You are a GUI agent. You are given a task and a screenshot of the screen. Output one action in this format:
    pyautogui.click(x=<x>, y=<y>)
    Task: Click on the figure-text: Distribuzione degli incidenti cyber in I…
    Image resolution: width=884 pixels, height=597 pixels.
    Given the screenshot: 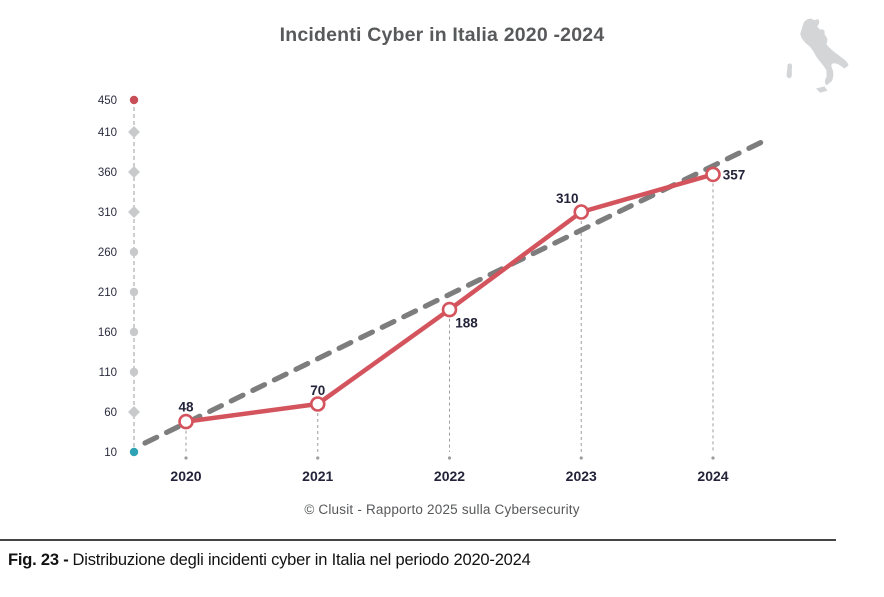 What is the action you would take?
    pyautogui.click(x=301, y=560)
    